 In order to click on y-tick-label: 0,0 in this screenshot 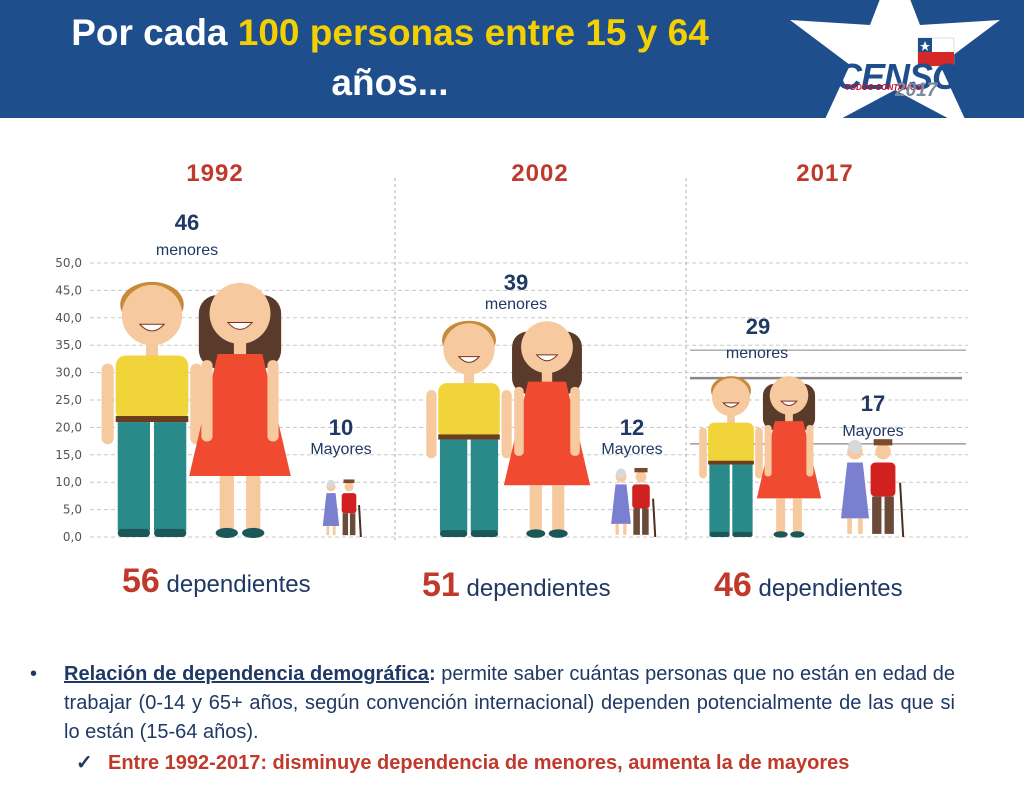, I will do `click(72, 537)`.